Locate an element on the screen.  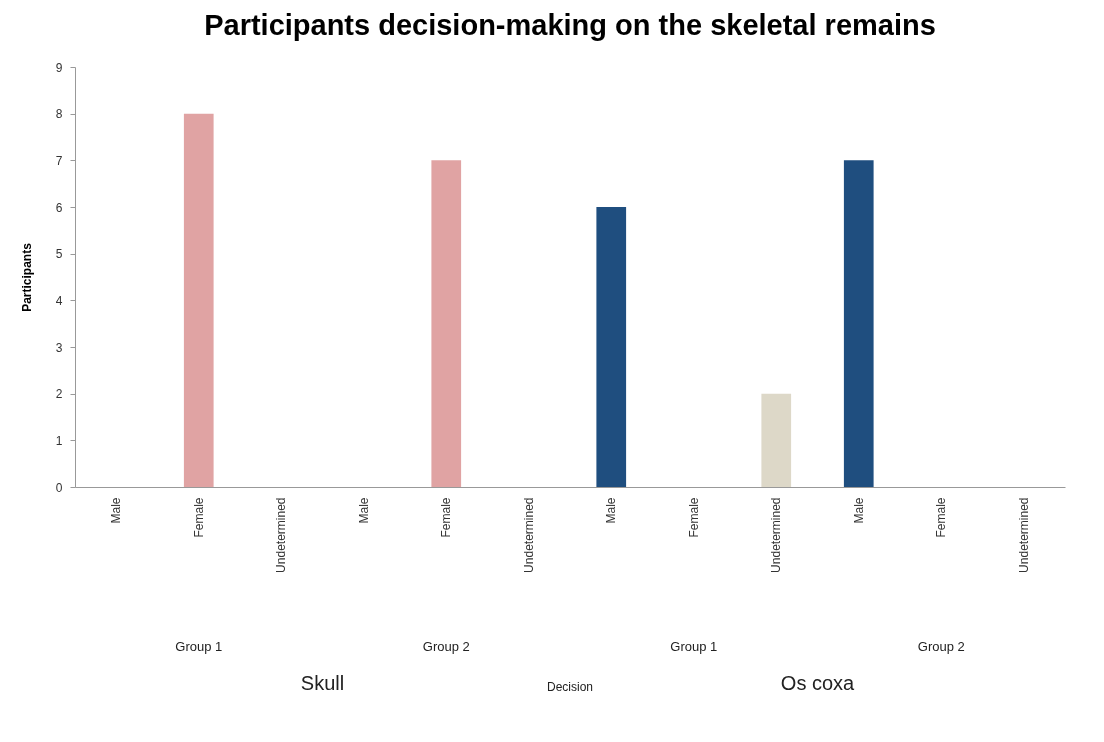
y-tick-label: 8 is located at coordinates (59, 114).